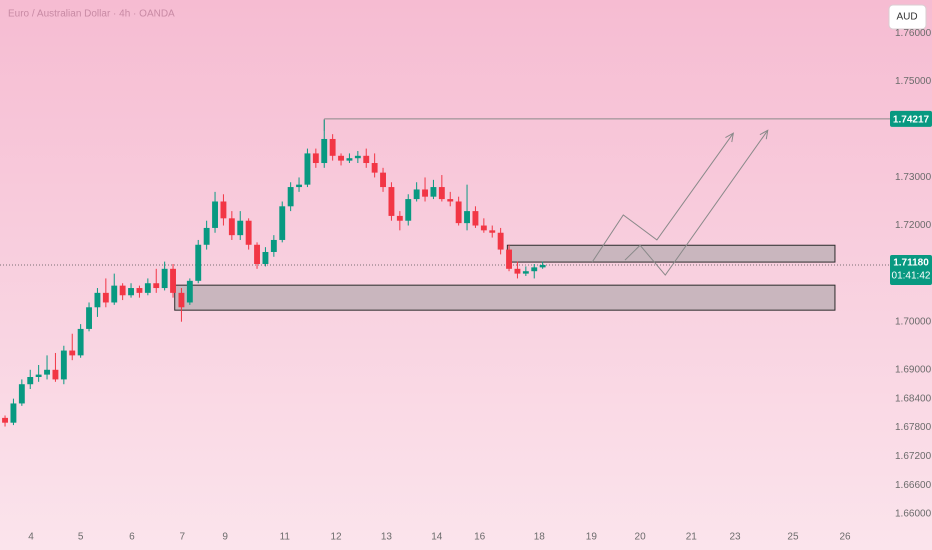 The image size is (932, 550). I want to click on x-tick-label: 21, so click(692, 537).